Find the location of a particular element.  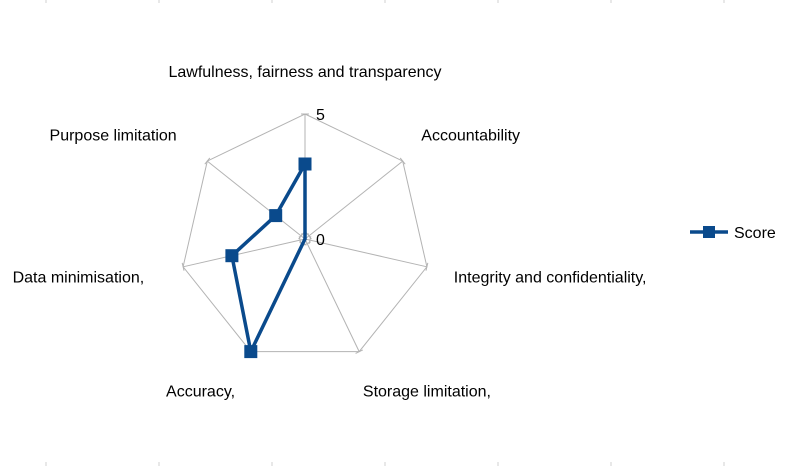

axis-label-1: Accountability is located at coordinates (470, 135).